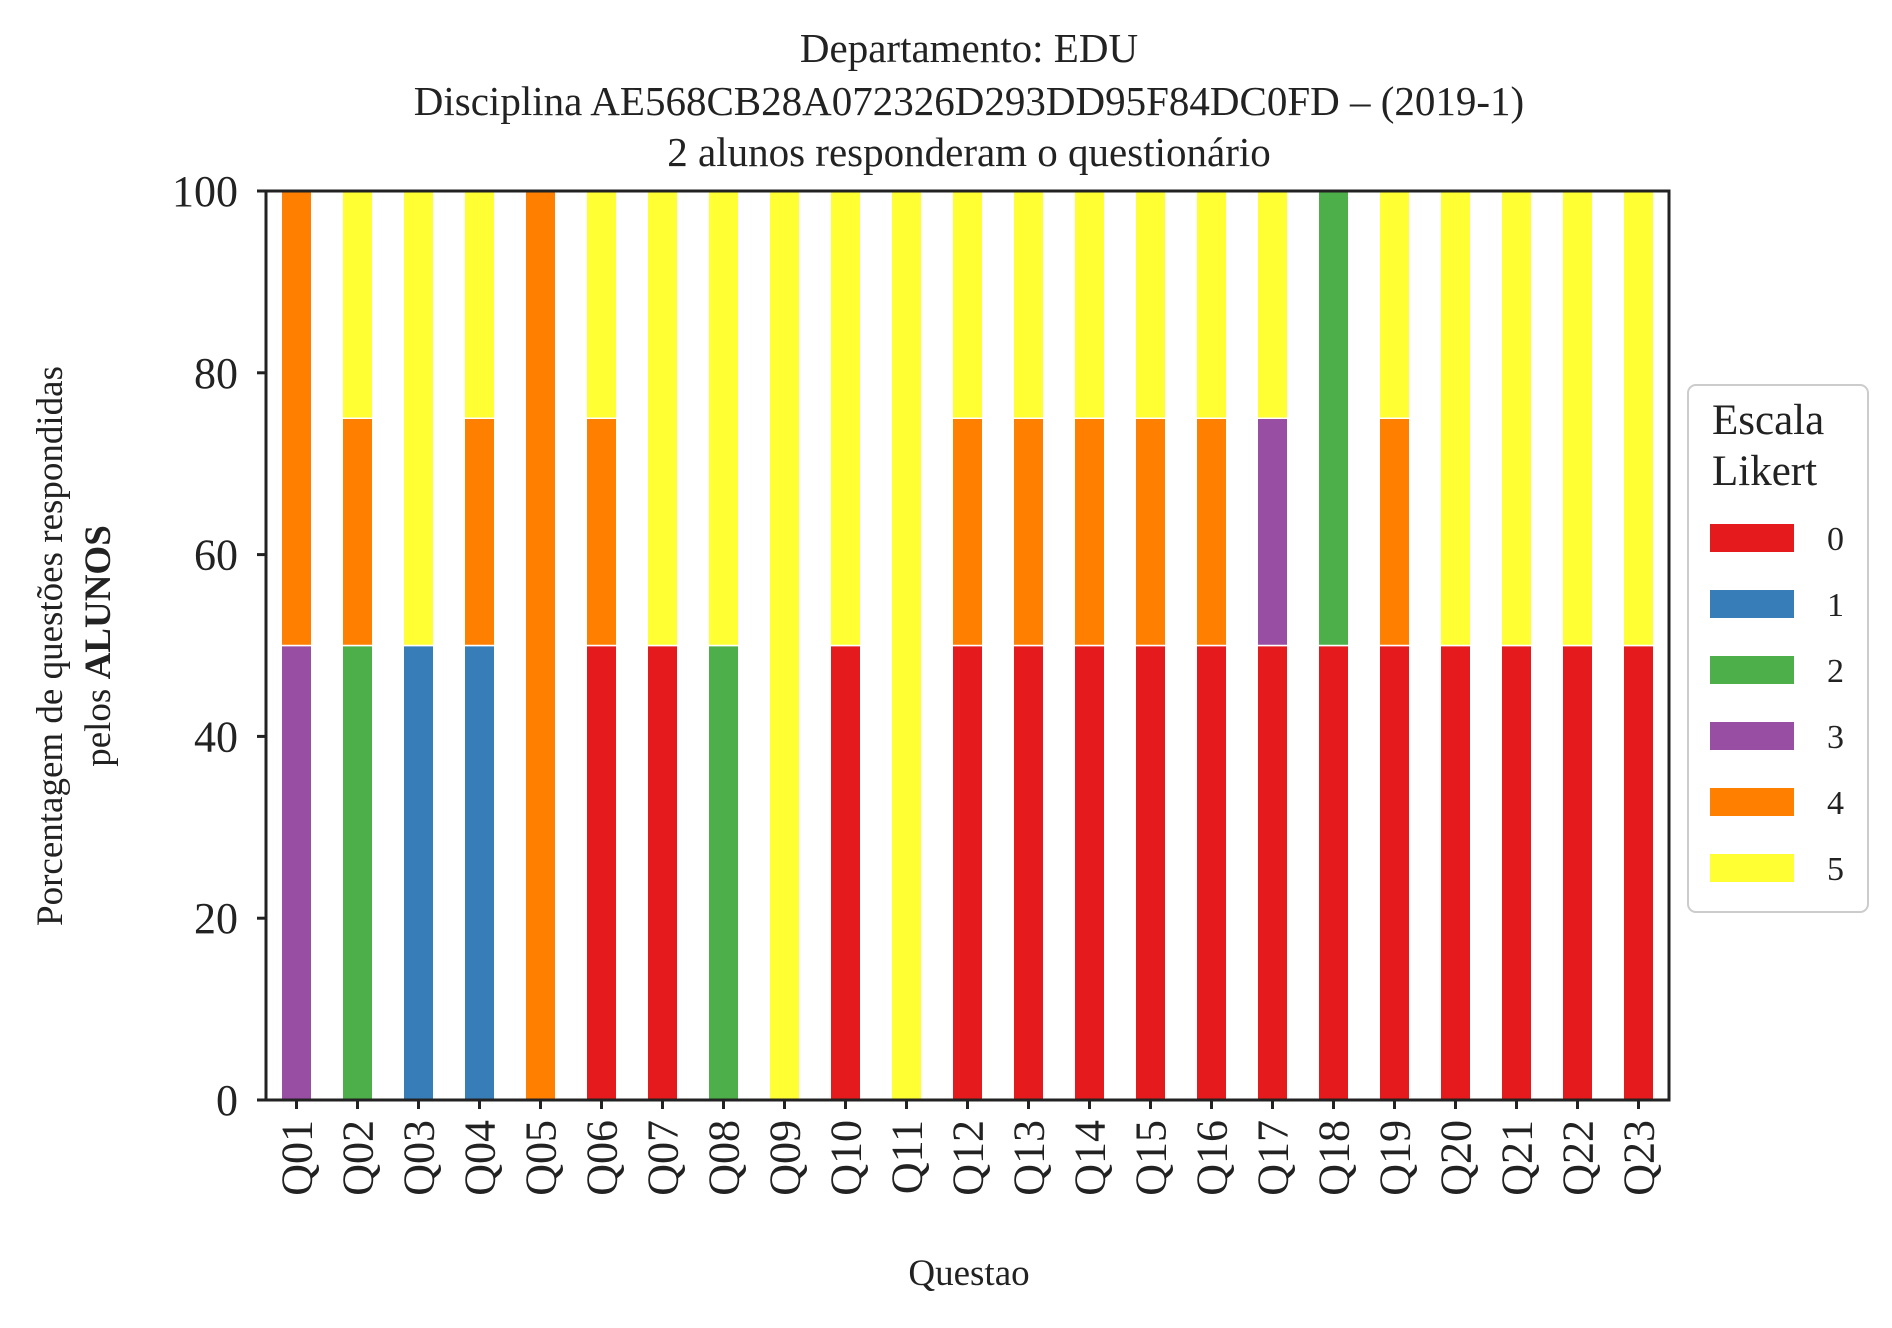 The height and width of the screenshot is (1328, 1892). I want to click on x-tick-label-q13: Q13, so click(1029, 1158).